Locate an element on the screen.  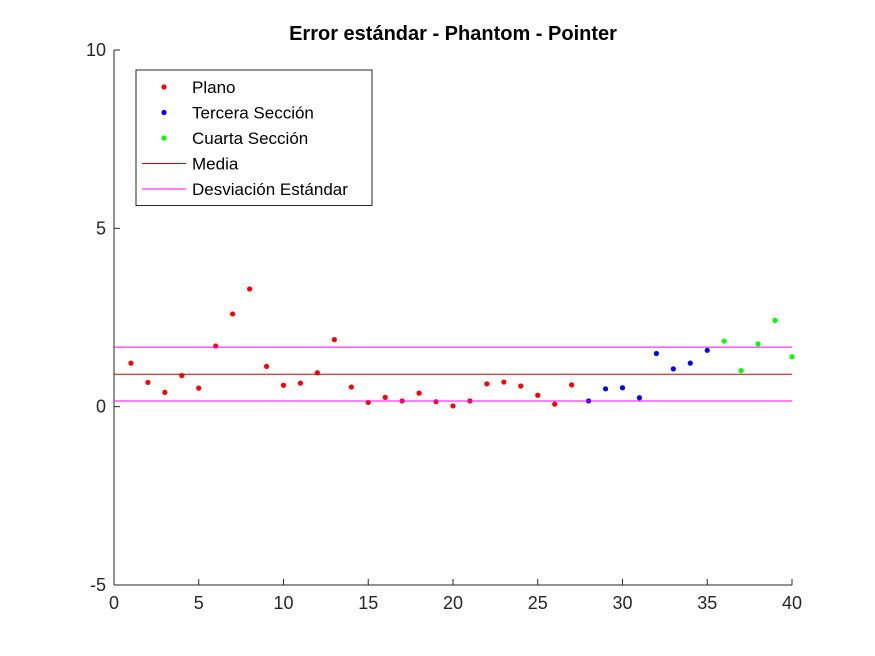
x-tick-label: 0 is located at coordinates (114, 603).